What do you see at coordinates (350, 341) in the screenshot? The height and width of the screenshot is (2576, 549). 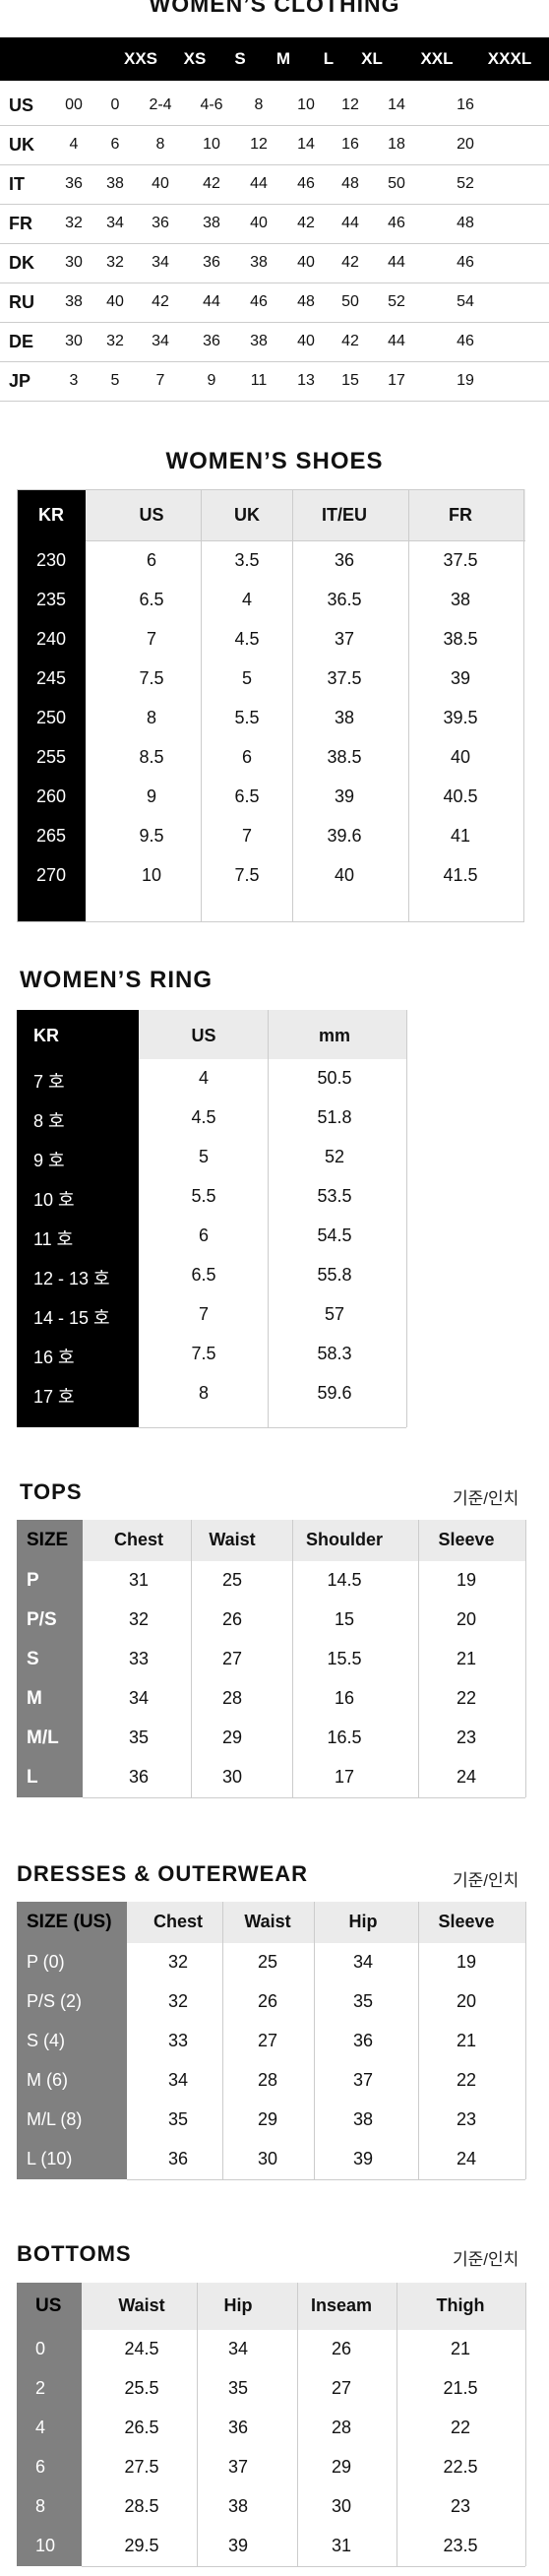 I see `clothing-cell: 42` at bounding box center [350, 341].